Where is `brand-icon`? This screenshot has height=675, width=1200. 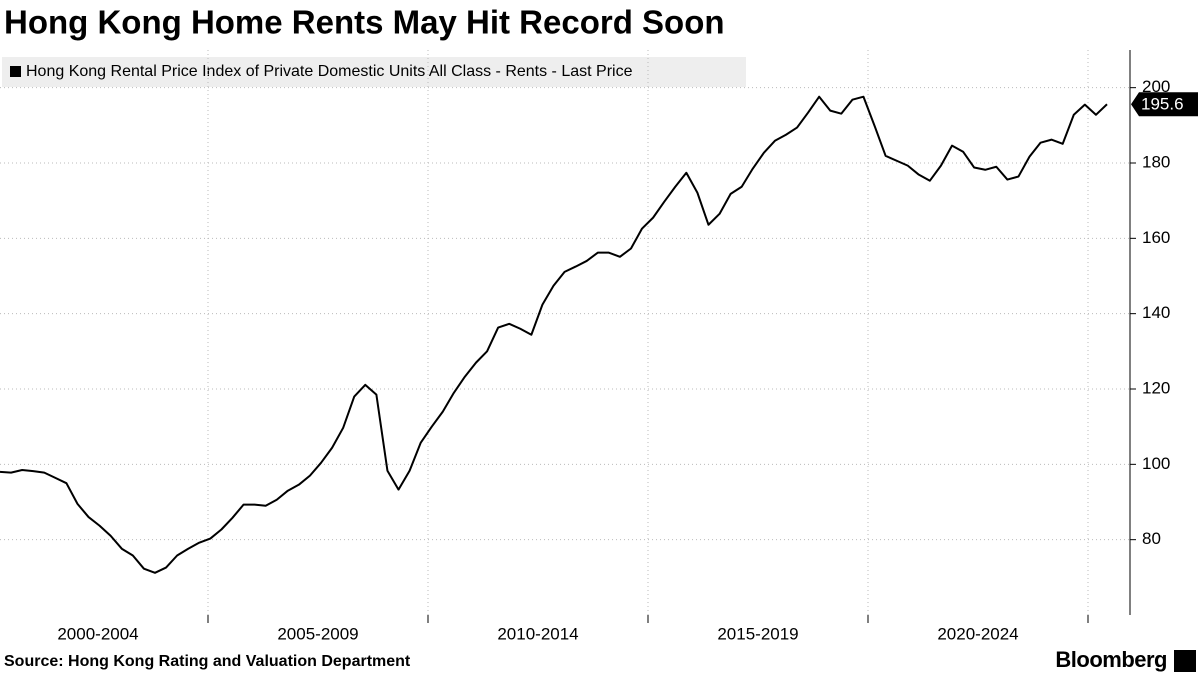 brand-icon is located at coordinates (1185, 661).